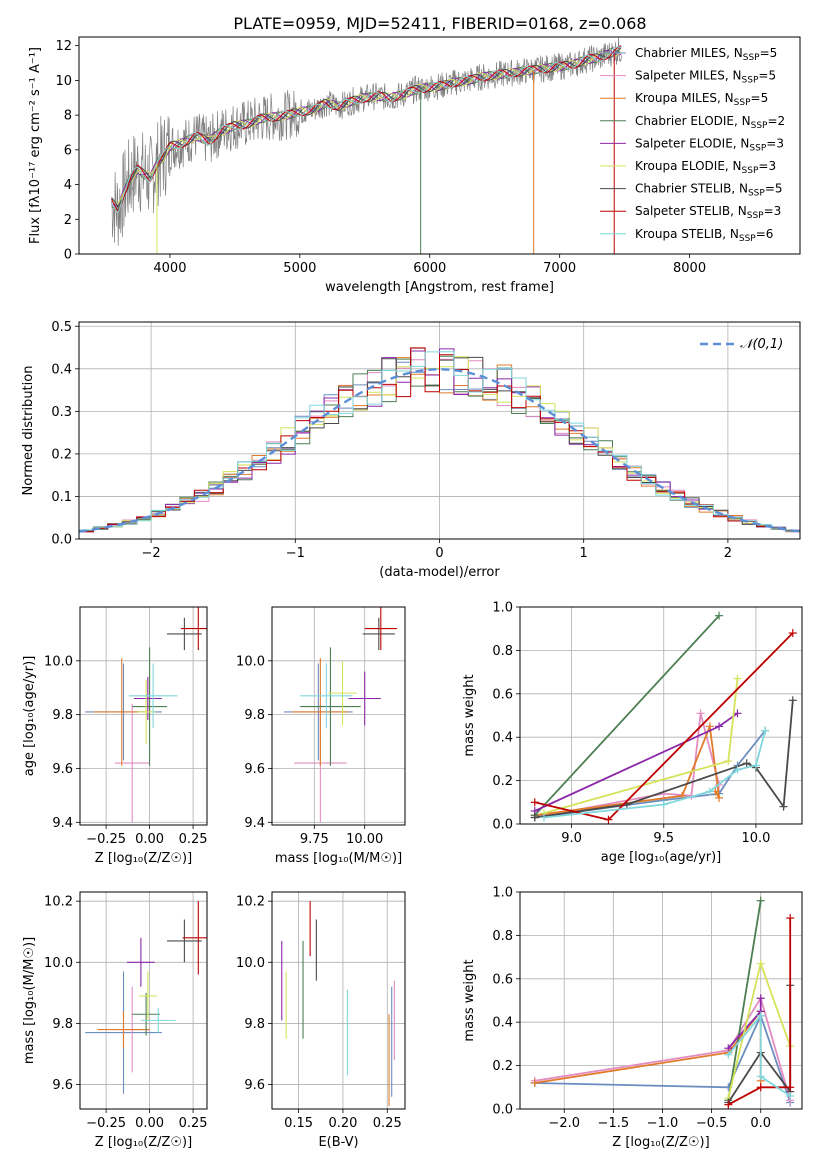 Image resolution: width=819 pixels, height=1170 pixels. Describe the element at coordinates (728, 553) in the screenshot. I see `x-tick-label: 2` at that location.